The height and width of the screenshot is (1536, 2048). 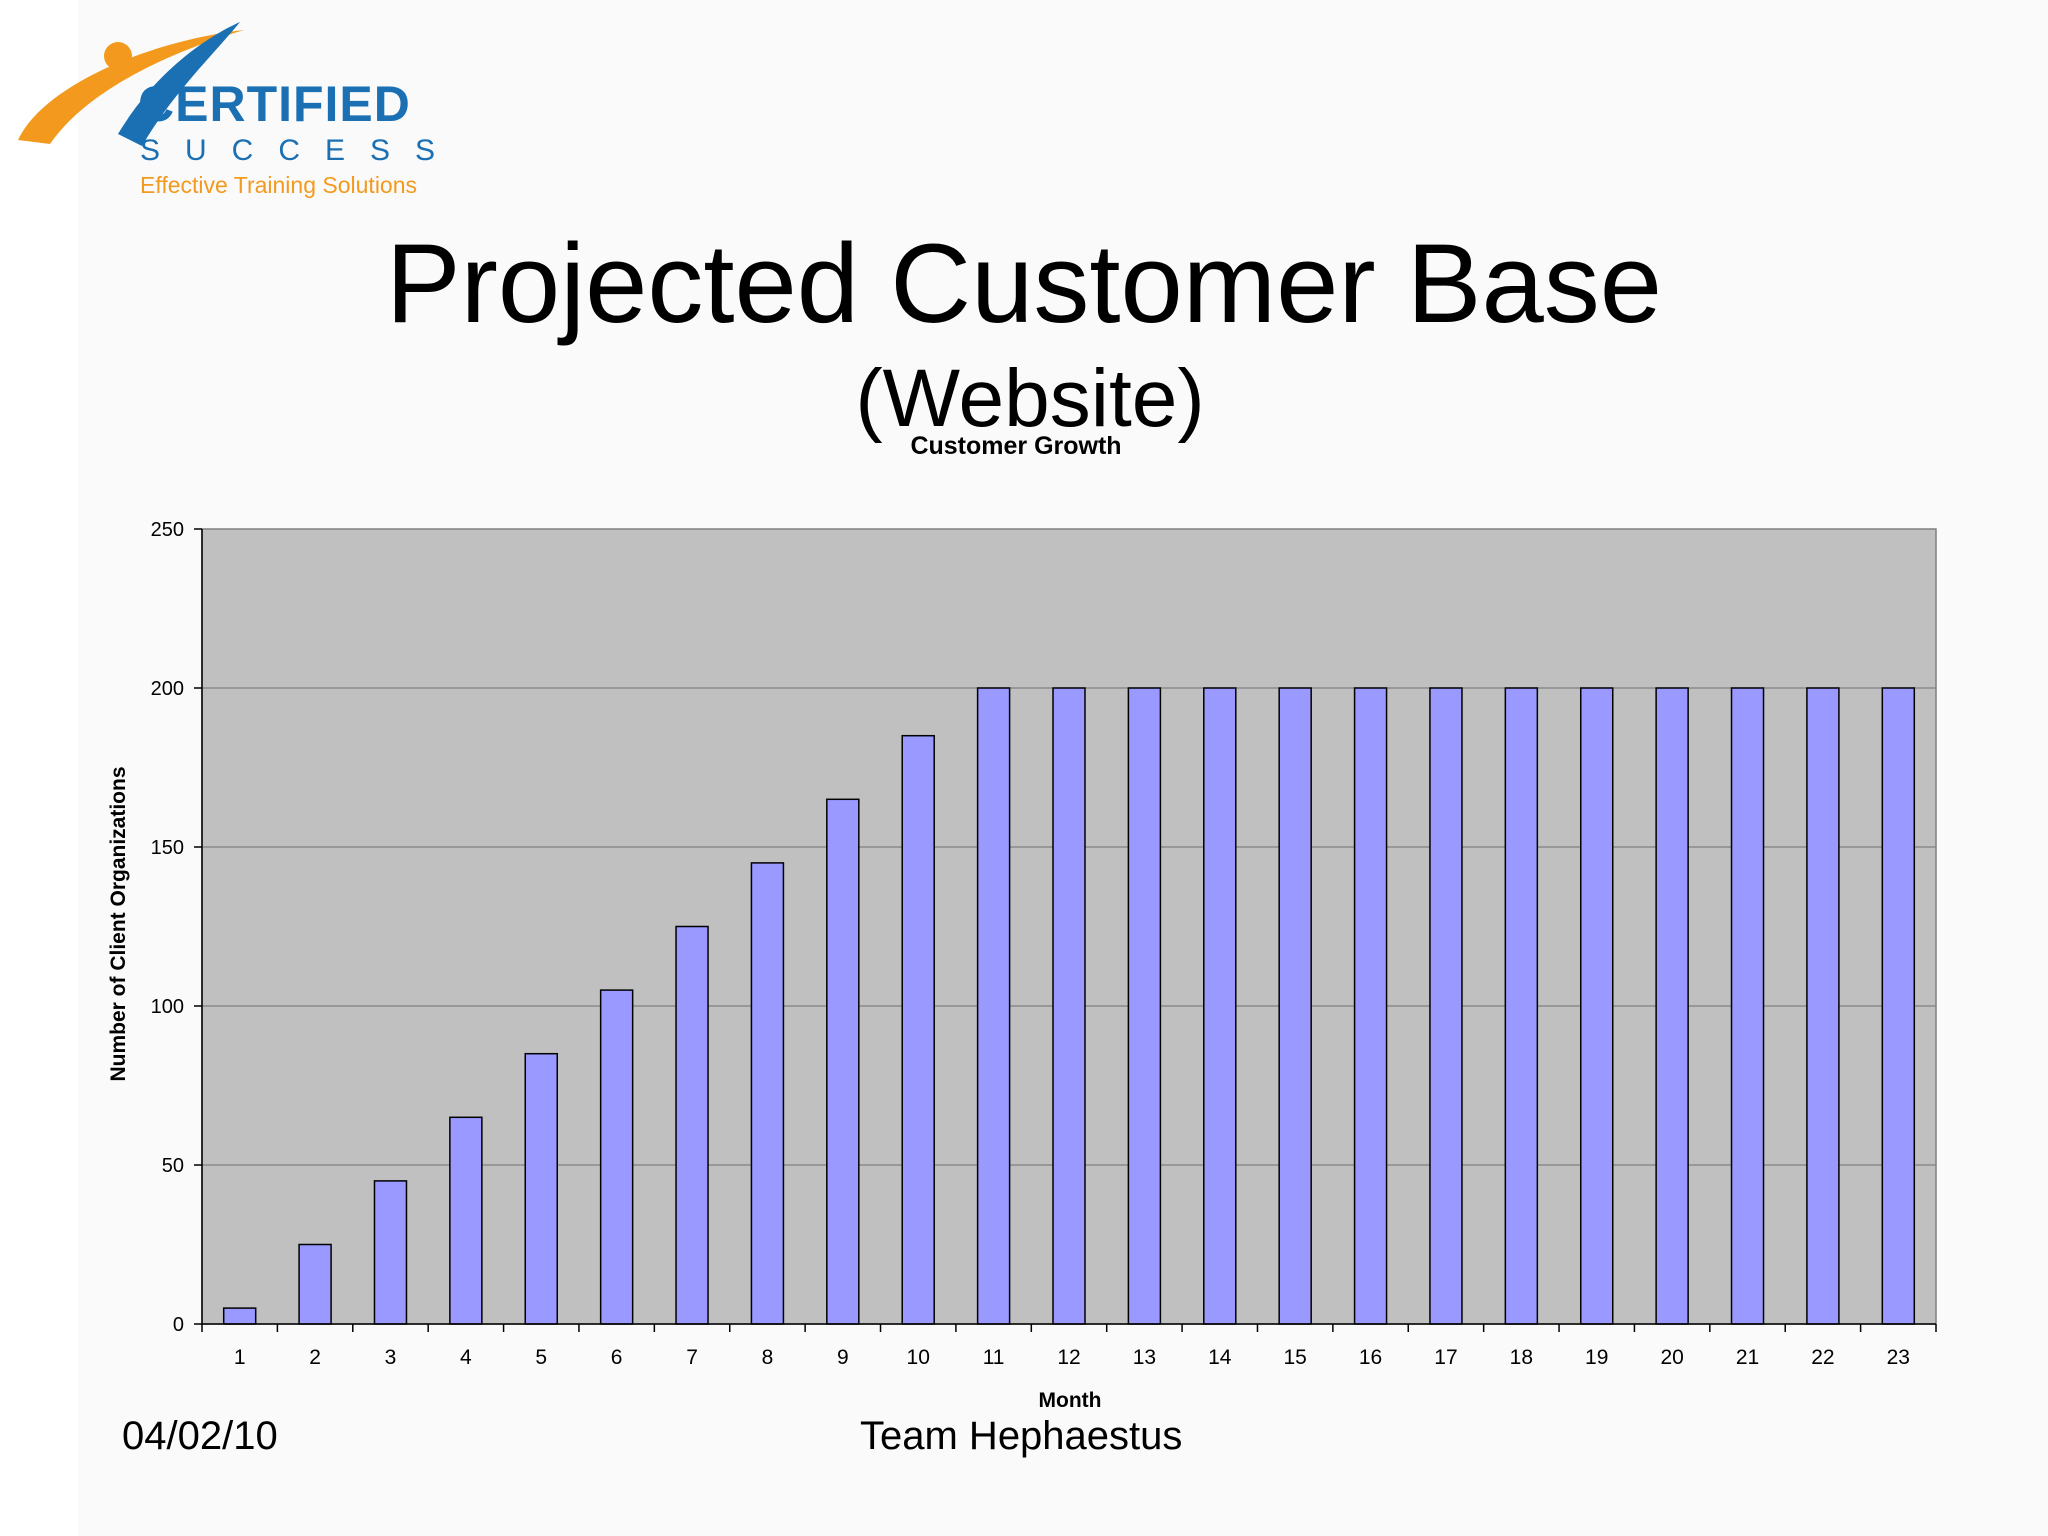 What do you see at coordinates (692, 1357) in the screenshot?
I see `x-tick-label: 7` at bounding box center [692, 1357].